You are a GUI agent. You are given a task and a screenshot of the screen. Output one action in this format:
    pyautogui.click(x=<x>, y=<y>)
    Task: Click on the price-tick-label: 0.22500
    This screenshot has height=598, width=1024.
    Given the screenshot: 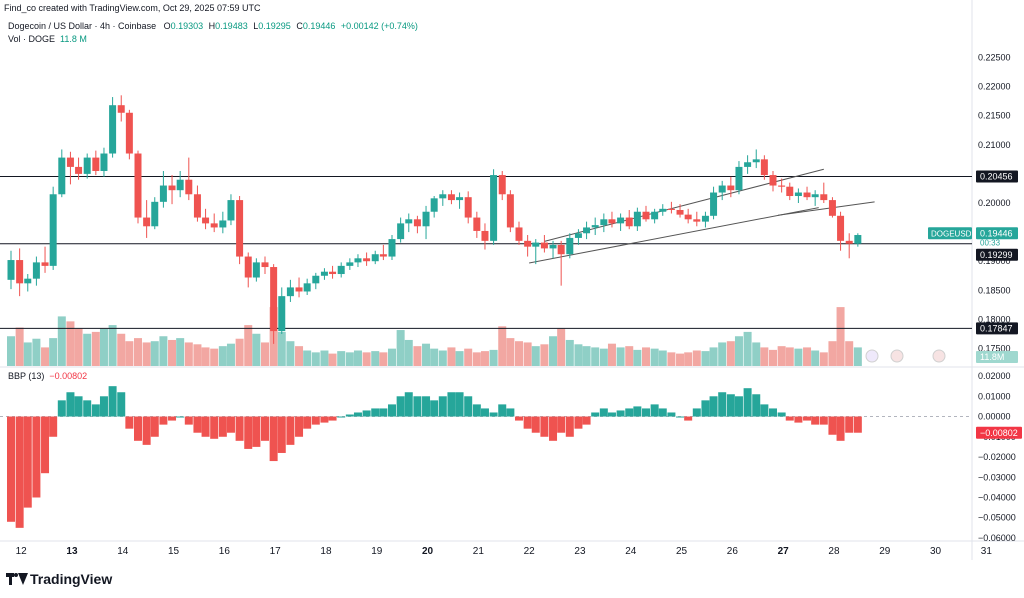 What is the action you would take?
    pyautogui.click(x=994, y=57)
    